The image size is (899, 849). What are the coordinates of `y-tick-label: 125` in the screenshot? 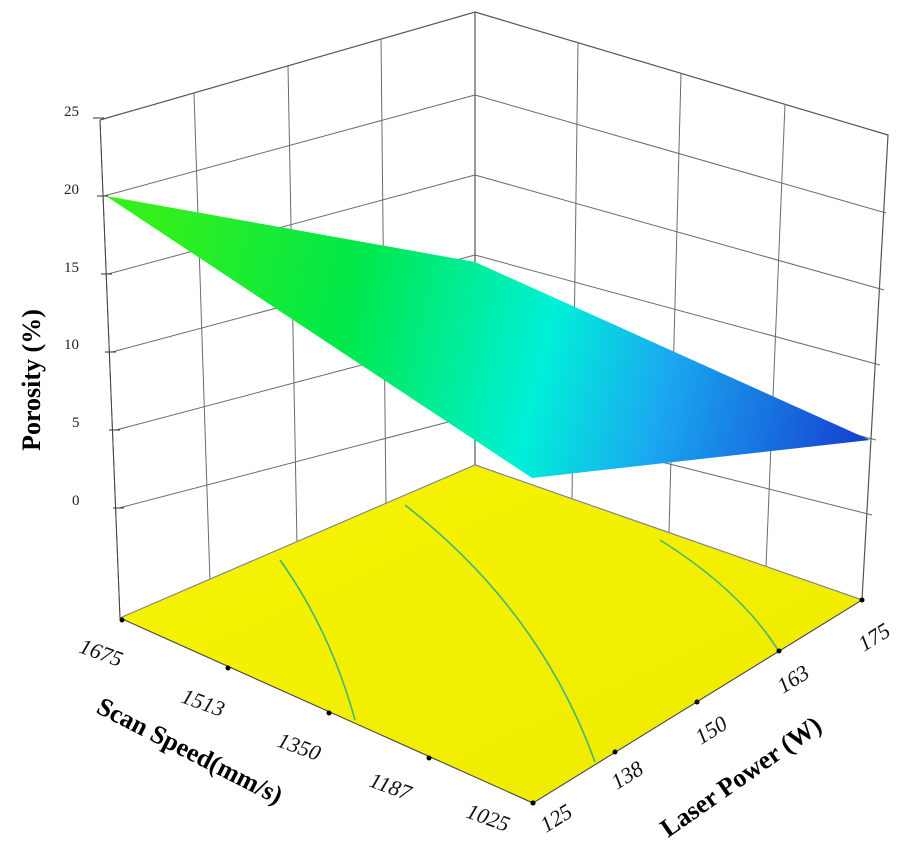 It's located at (555, 818).